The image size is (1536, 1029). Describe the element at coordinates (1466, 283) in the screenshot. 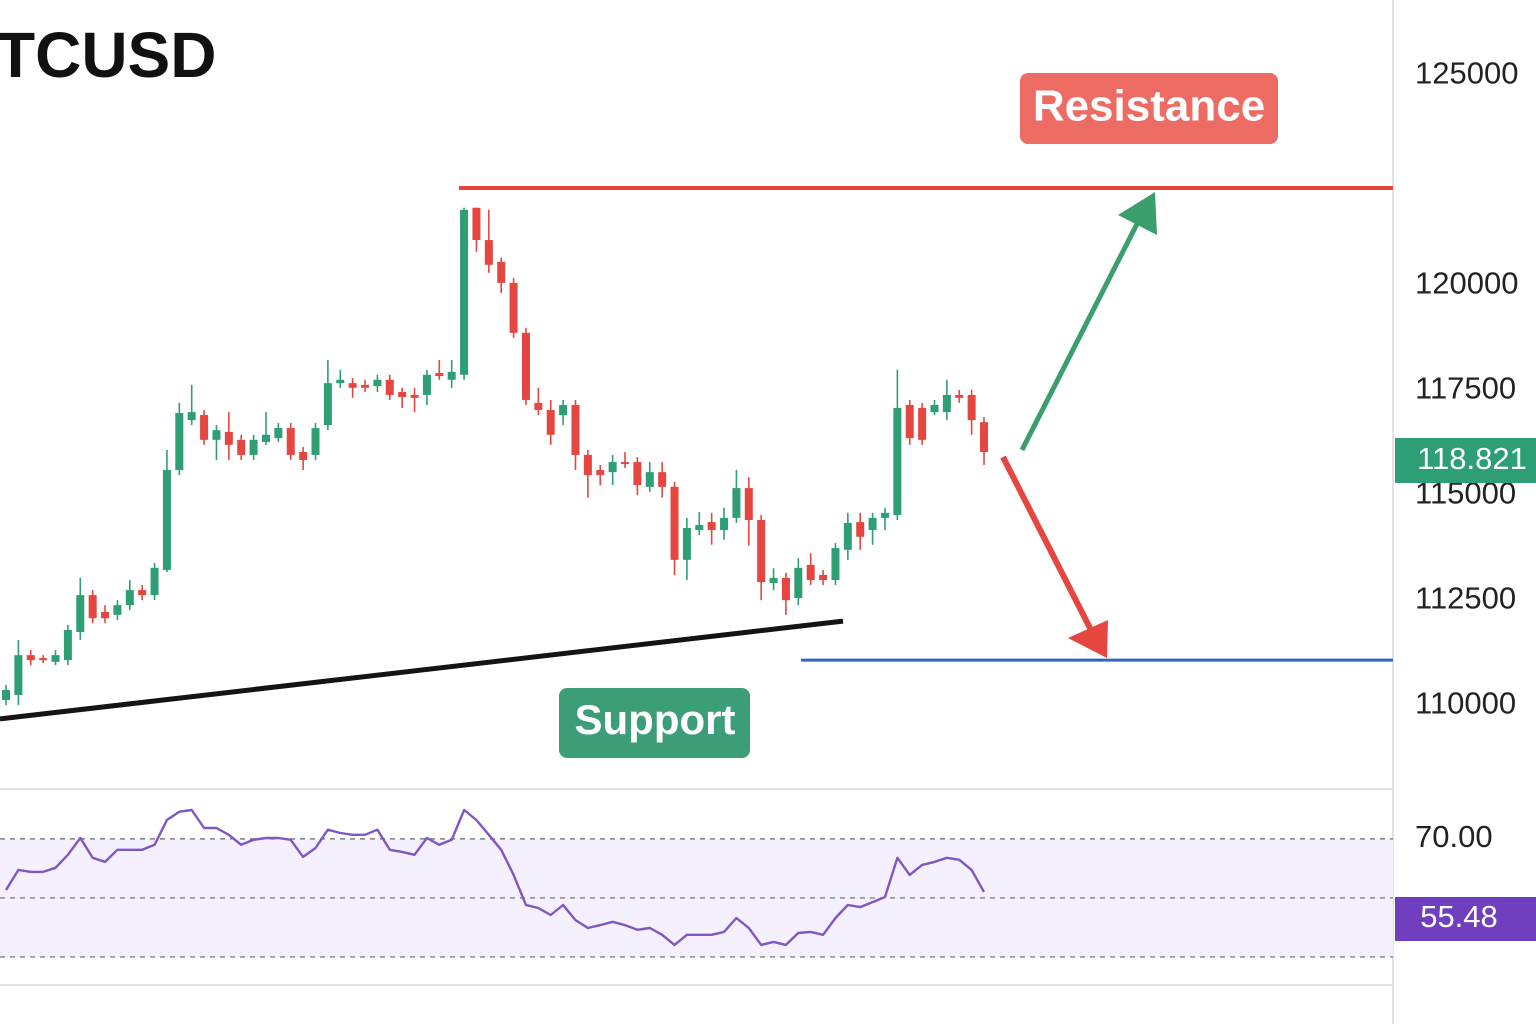

I see `y-tick-label: 120000` at that location.